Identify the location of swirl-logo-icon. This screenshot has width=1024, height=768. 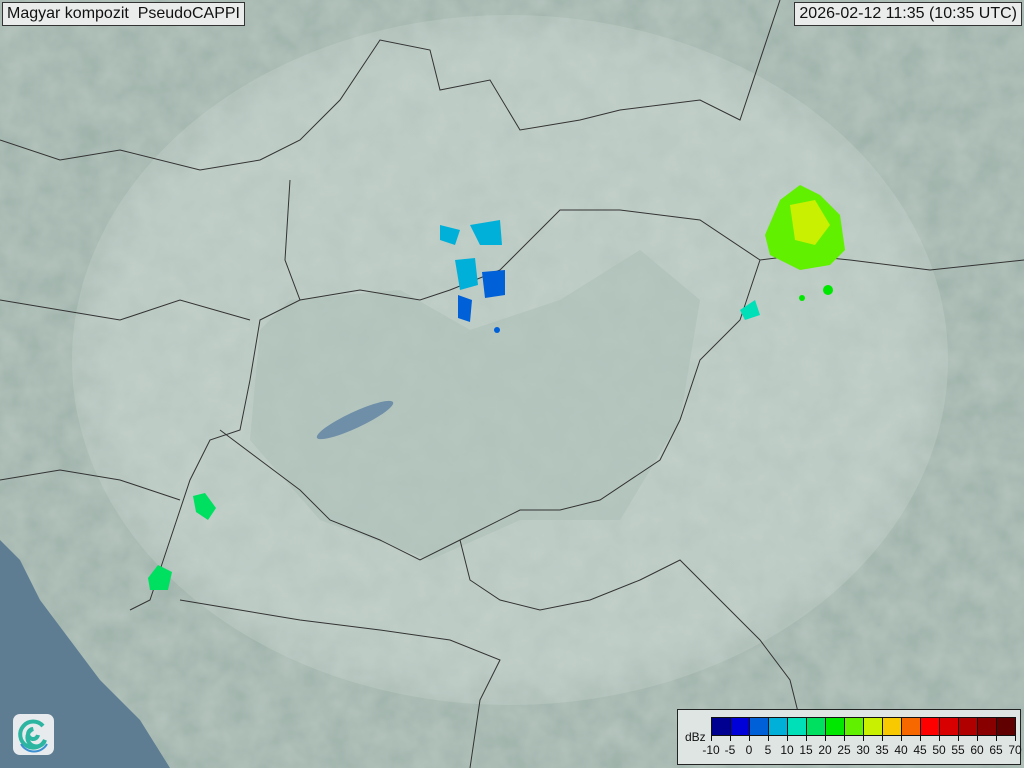
(33, 734).